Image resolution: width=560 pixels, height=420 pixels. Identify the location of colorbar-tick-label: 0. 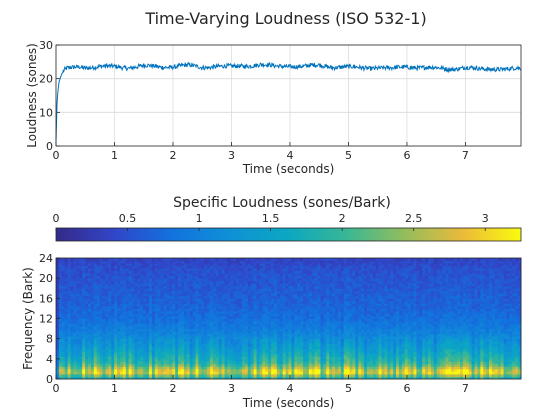
(56, 218).